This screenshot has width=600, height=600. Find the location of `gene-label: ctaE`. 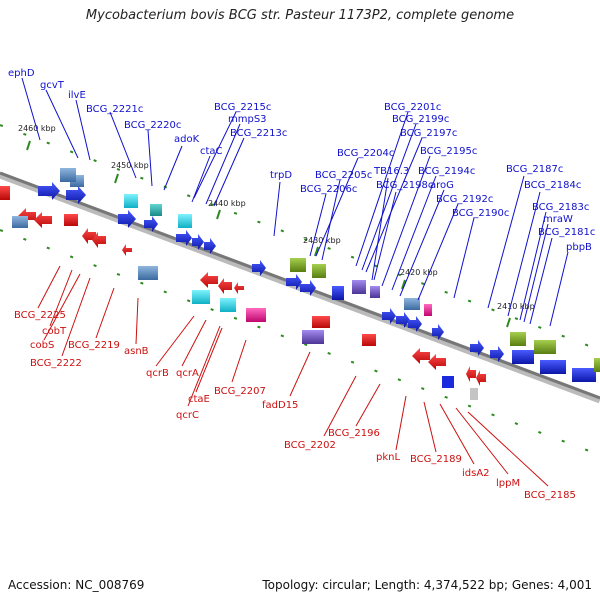

gene-label: ctaE is located at coordinates (199, 399).